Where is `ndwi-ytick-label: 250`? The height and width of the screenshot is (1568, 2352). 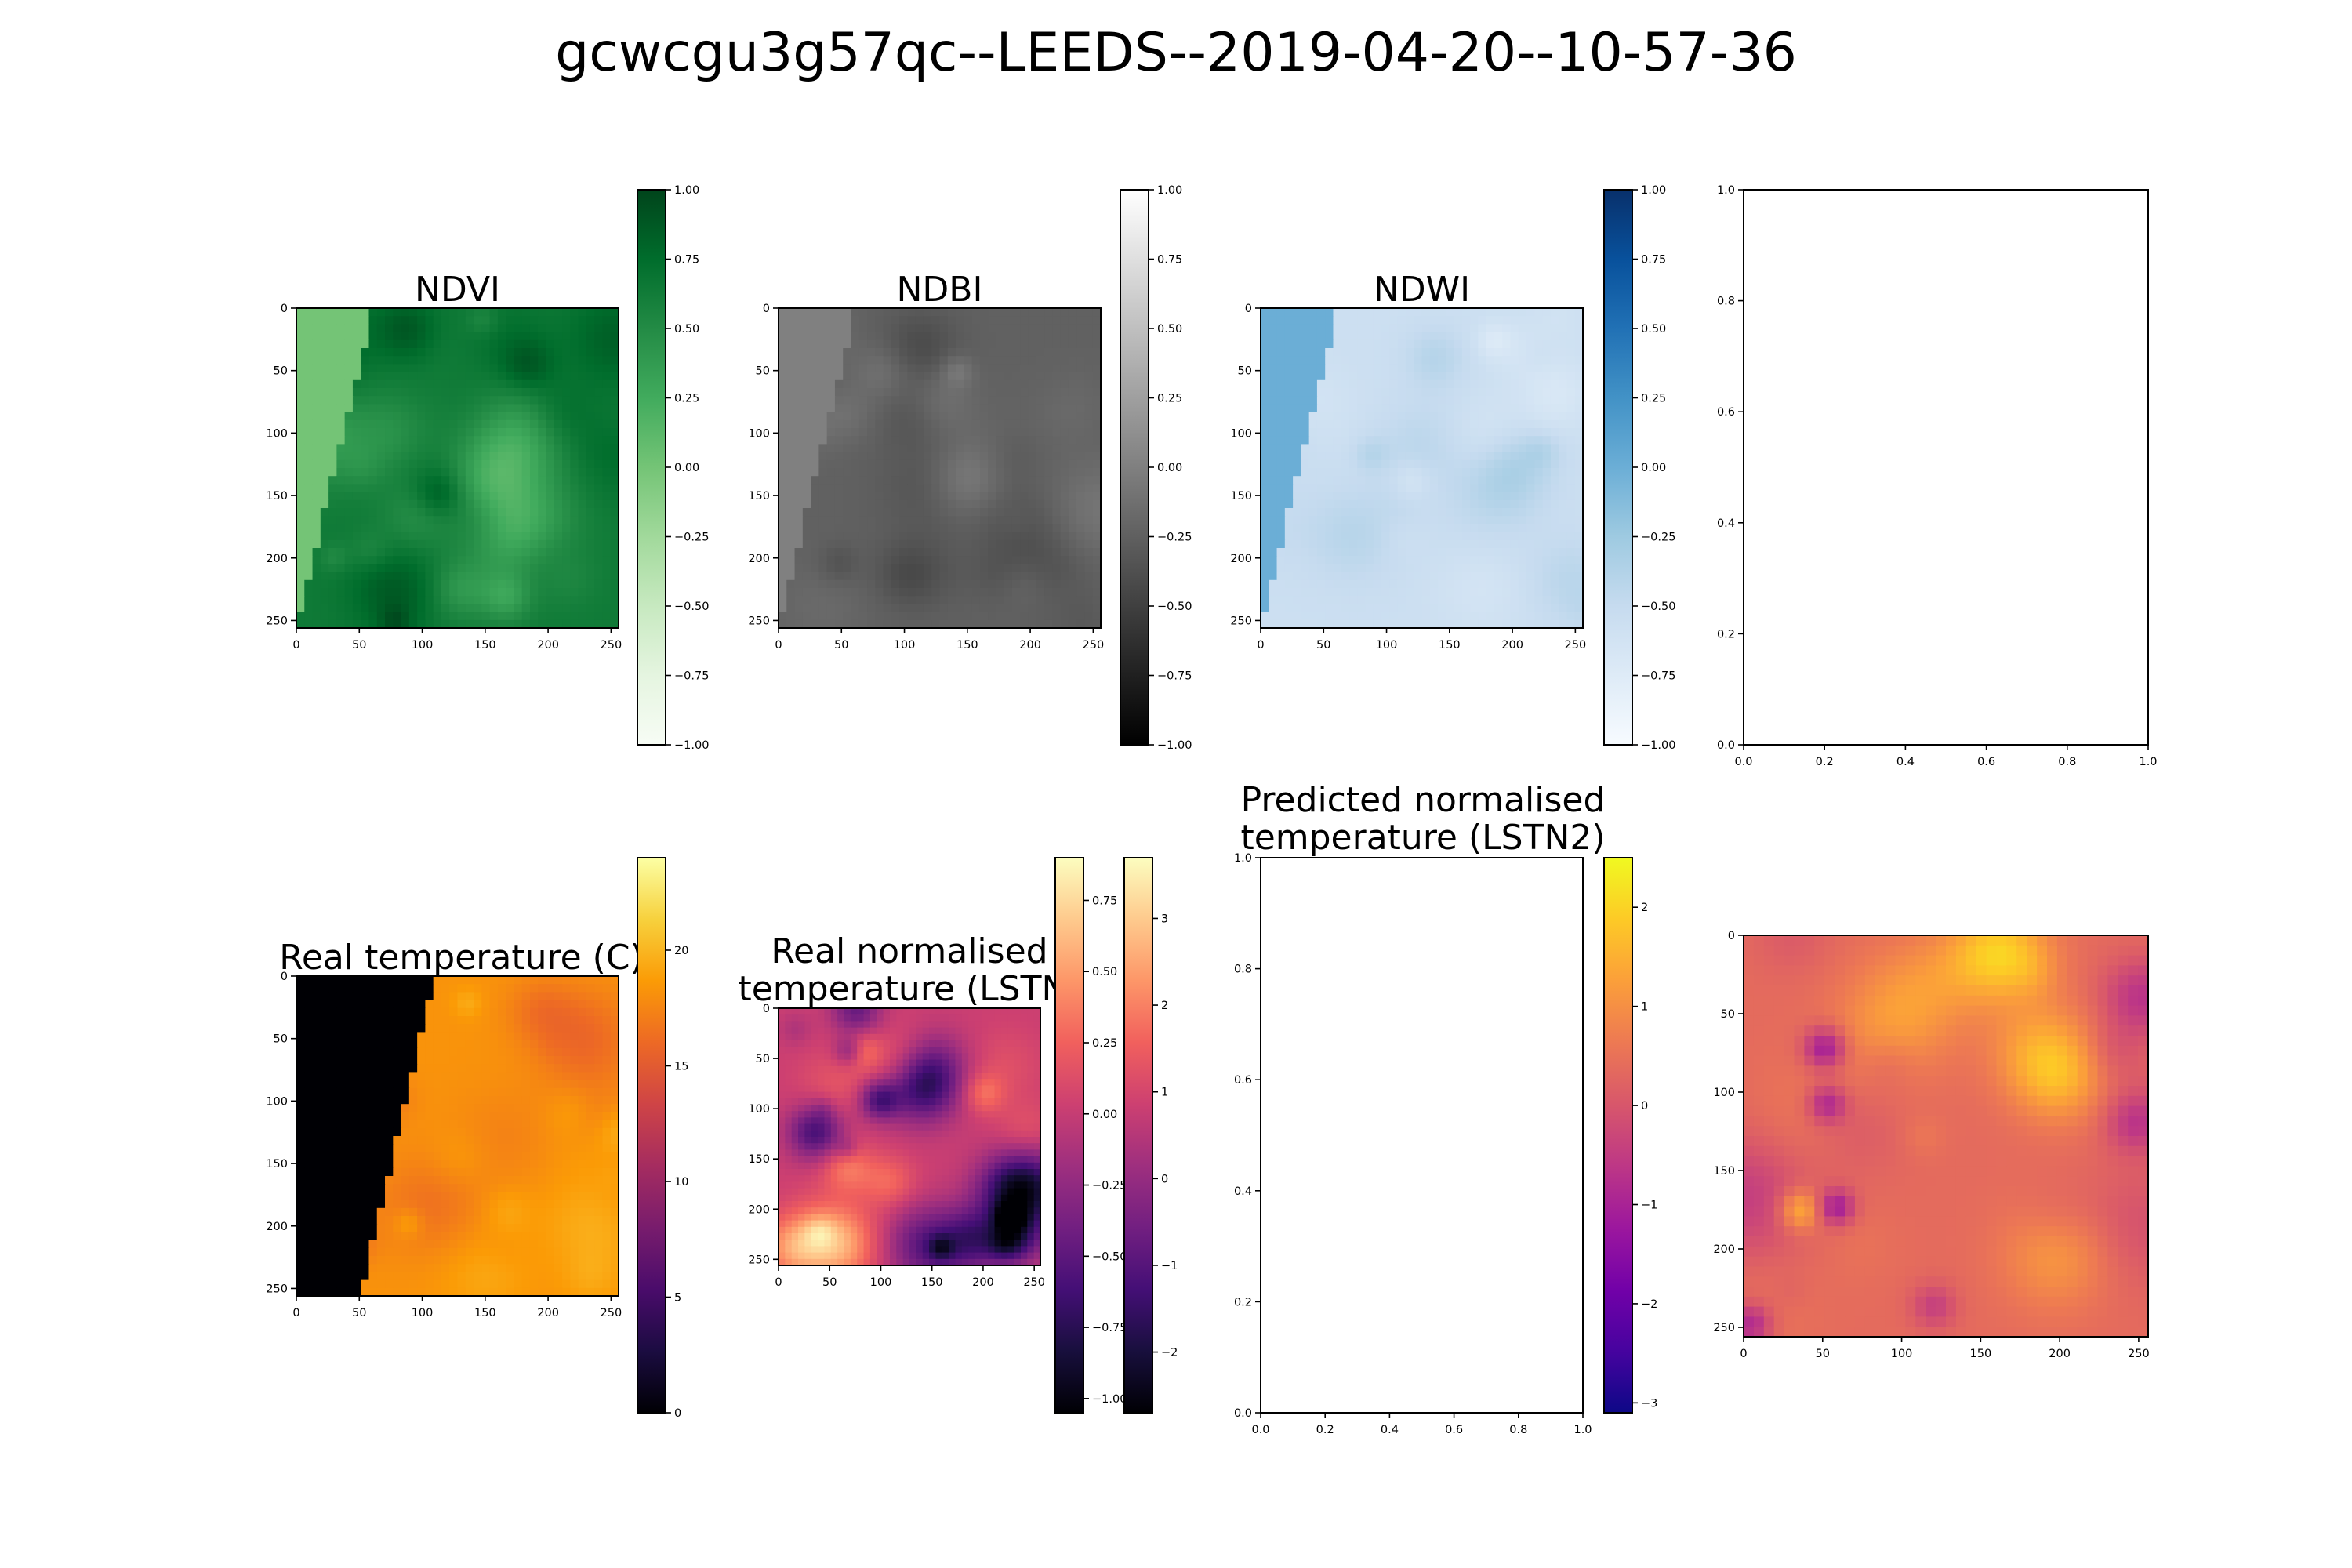
ndwi-ytick-label: 250 is located at coordinates (1241, 621).